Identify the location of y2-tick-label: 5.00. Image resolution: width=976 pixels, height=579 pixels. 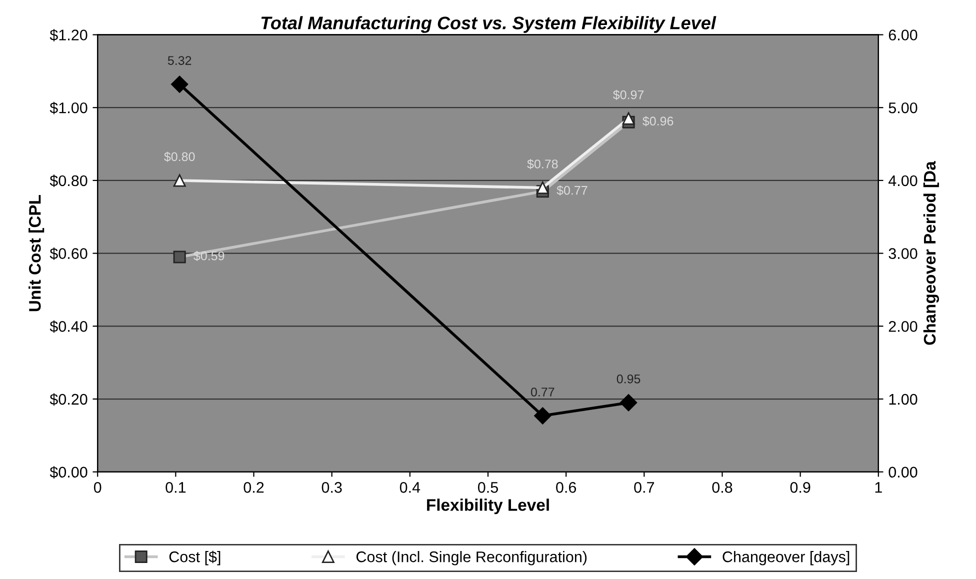
(903, 108).